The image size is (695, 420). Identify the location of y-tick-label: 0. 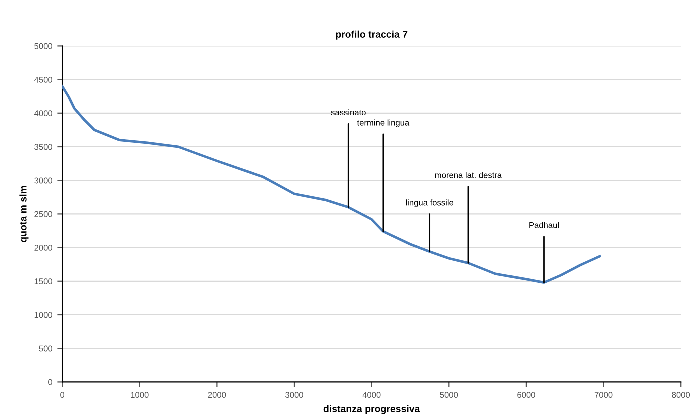
(50, 382).